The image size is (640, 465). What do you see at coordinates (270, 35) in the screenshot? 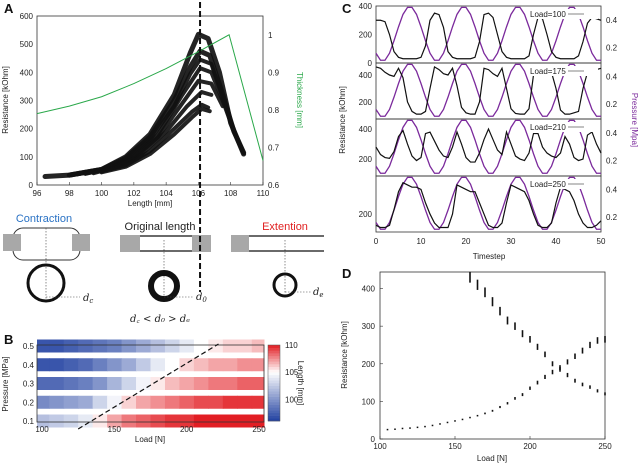
I see `panel-a-y2tick: 1` at bounding box center [270, 35].